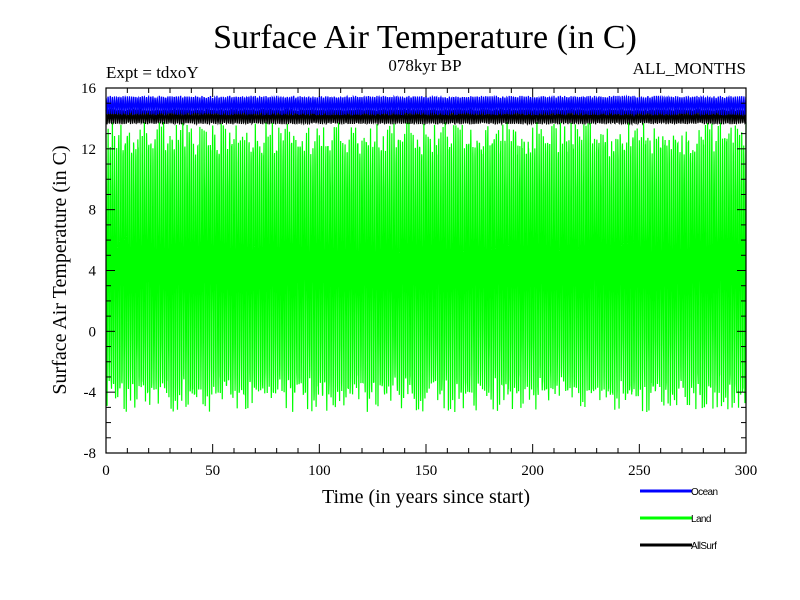 The image size is (800, 600). Describe the element at coordinates (701, 519) in the screenshot. I see `legend-label-land: Land` at that location.